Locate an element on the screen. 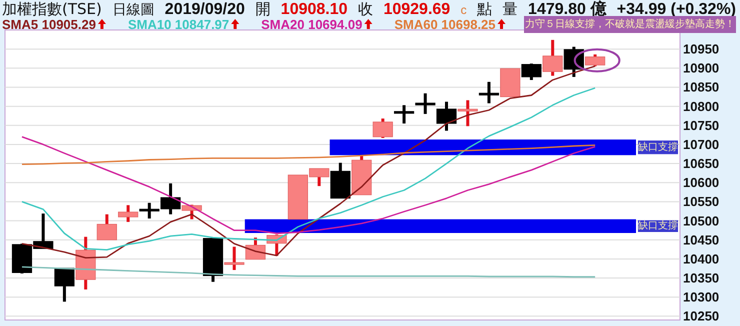 Image resolution: width=740 pixels, height=326 pixels. line-series is located at coordinates (308, 155).